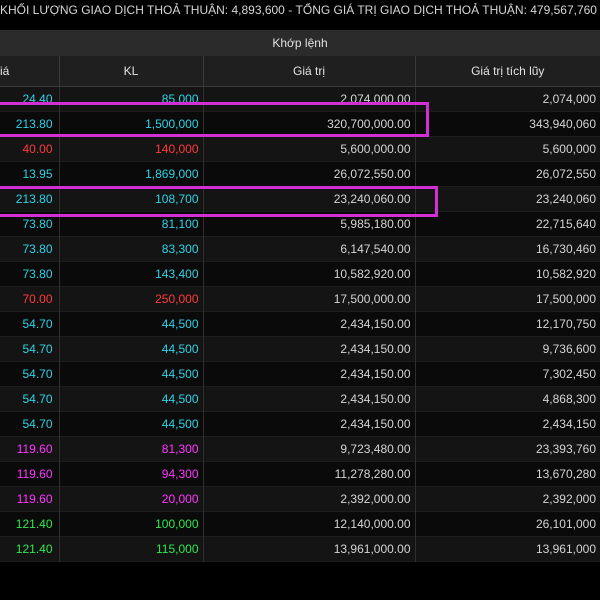 Image resolution: width=600 pixels, height=600 pixels. Describe the element at coordinates (37, 299) in the screenshot. I see `price-cell: 70.00` at that location.